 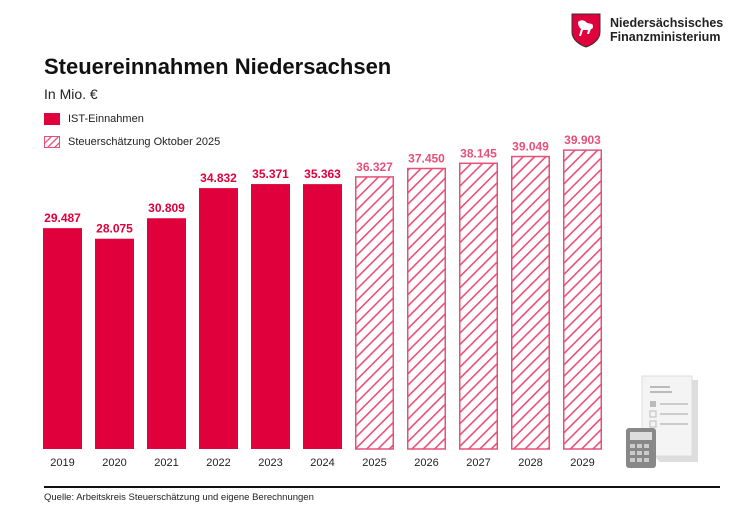 I want to click on x-tick-label-2025: 2025, so click(x=374, y=463).